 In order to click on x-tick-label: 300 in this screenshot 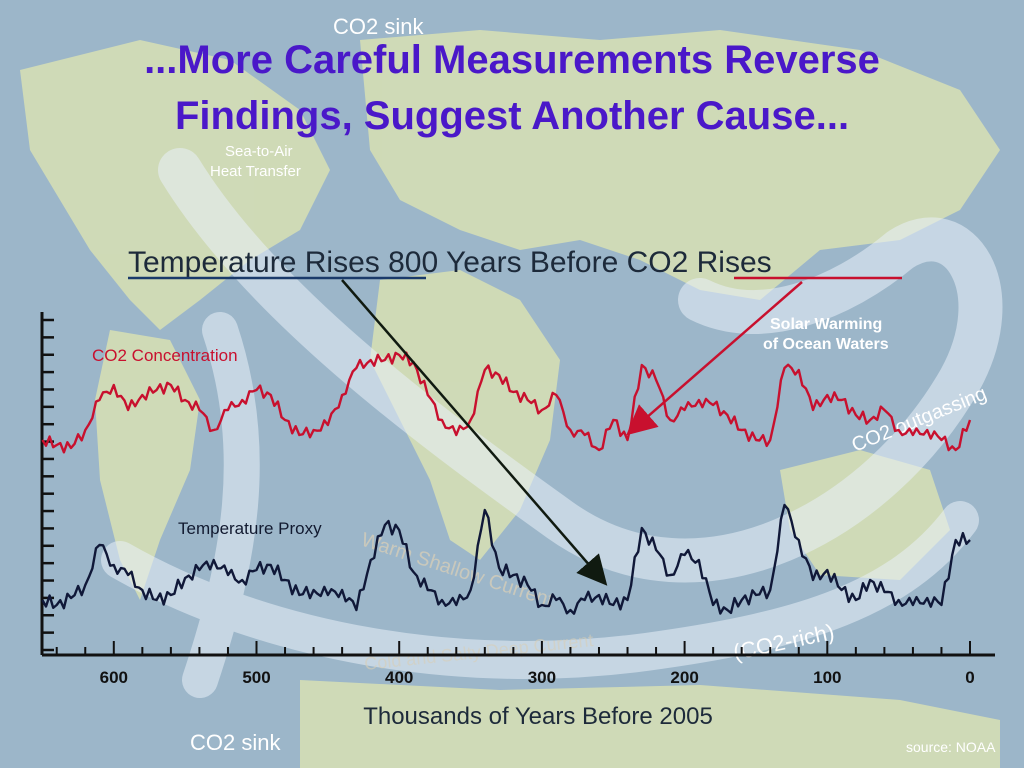, I will do `click(542, 677)`.